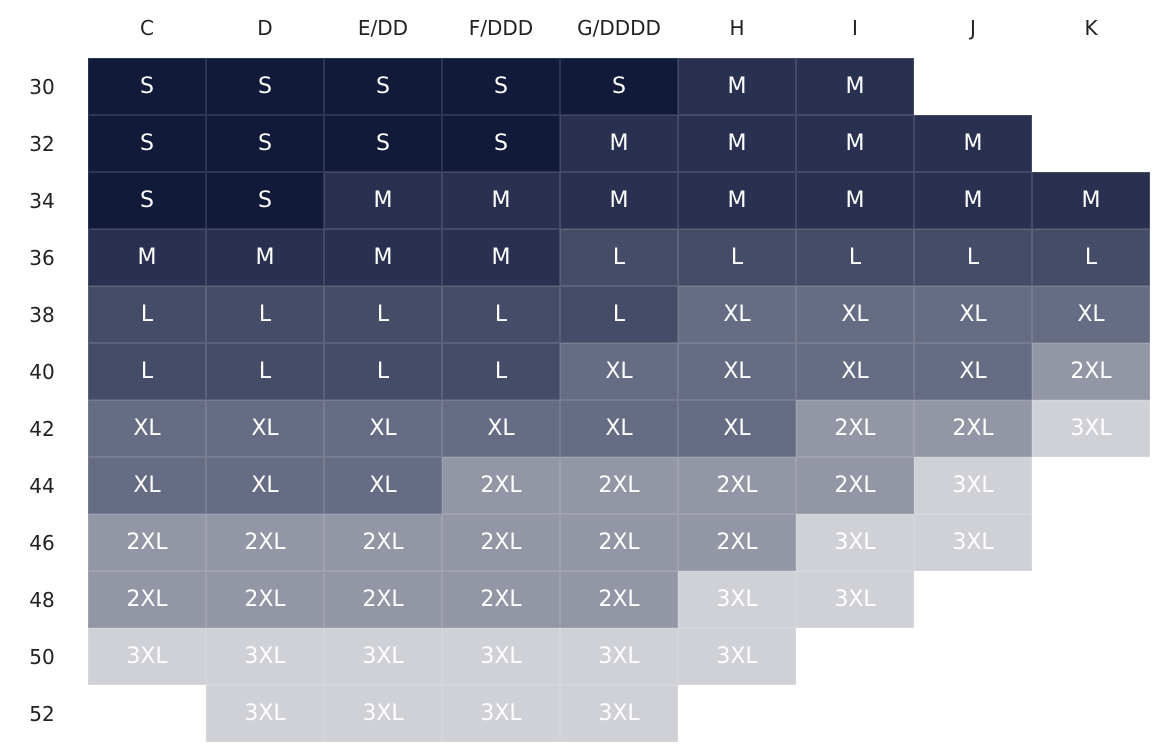 The width and height of the screenshot is (1170, 746). What do you see at coordinates (42, 144) in the screenshot?
I see `band-label: 32` at bounding box center [42, 144].